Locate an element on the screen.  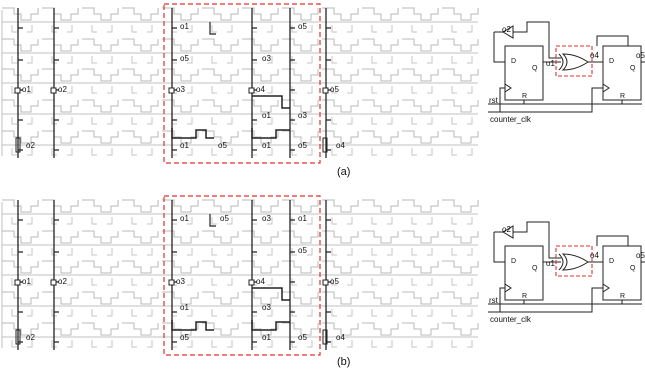
xor-highlight-b is located at coordinates (574, 261).